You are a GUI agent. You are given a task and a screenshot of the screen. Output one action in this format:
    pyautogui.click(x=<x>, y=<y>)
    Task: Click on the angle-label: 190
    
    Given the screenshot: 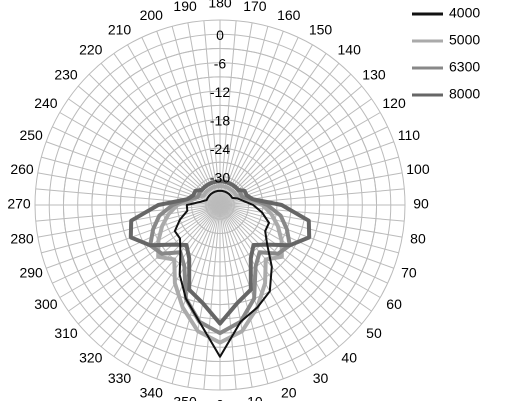 What is the action you would take?
    pyautogui.click(x=185, y=7)
    